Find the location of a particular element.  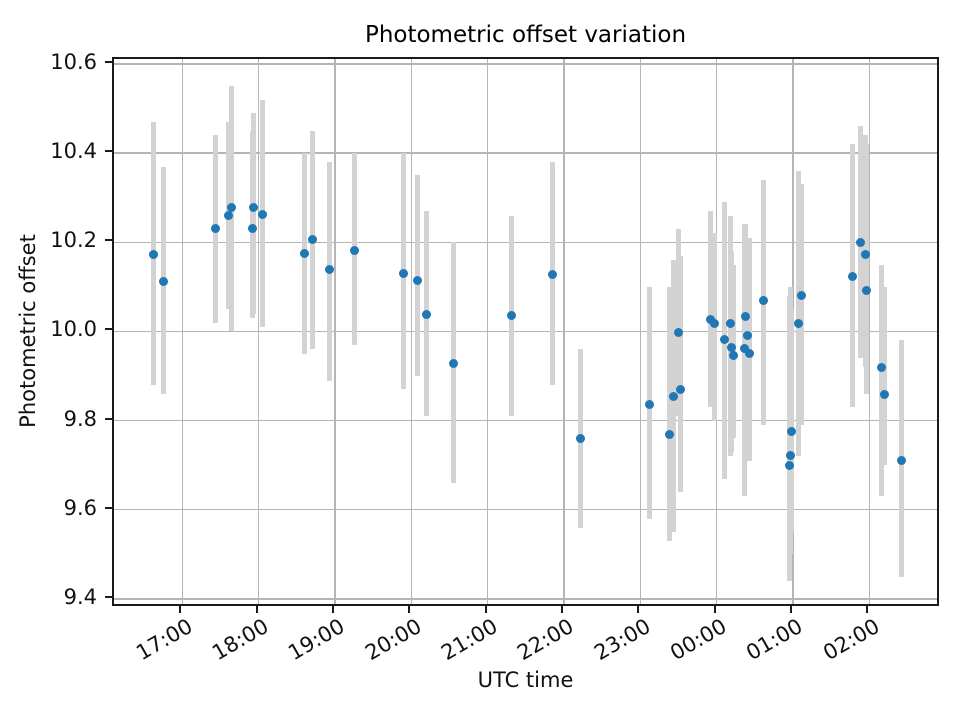

y-tick-label: 9.8 is located at coordinates (80, 418).